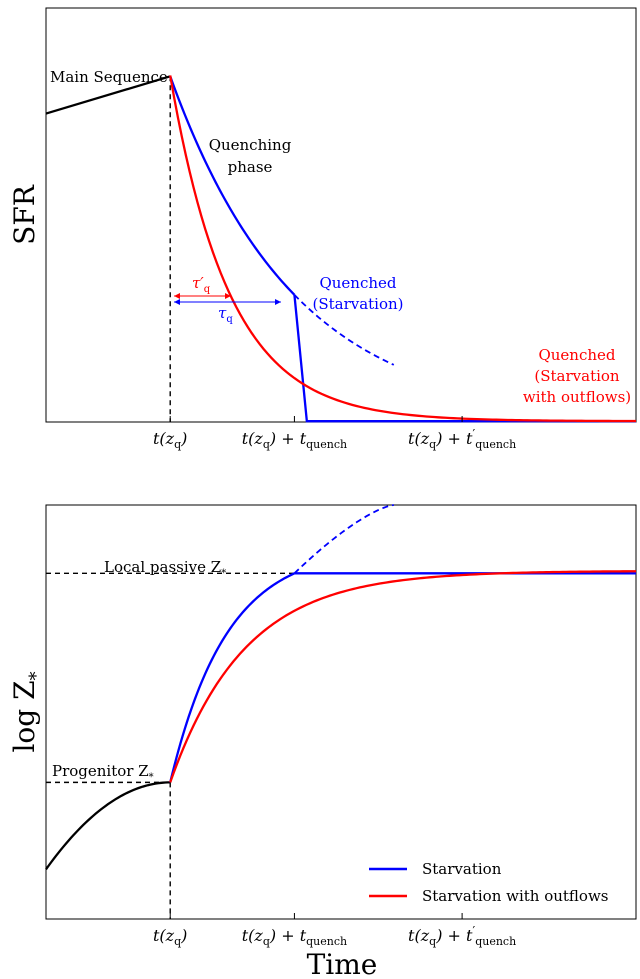 This screenshot has width=640, height=979. Describe the element at coordinates (232, 677) in the screenshot. I see `starvation-metallicity-line` at that location.